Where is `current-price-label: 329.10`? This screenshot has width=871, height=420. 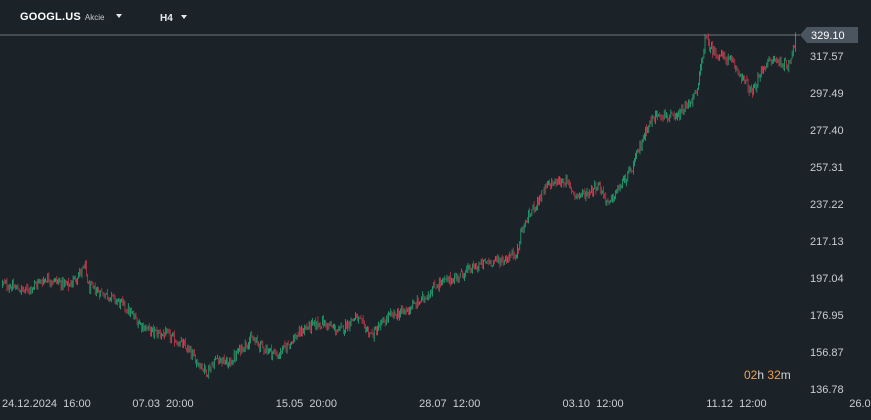
current-price-label: 329.10 is located at coordinates (828, 36).